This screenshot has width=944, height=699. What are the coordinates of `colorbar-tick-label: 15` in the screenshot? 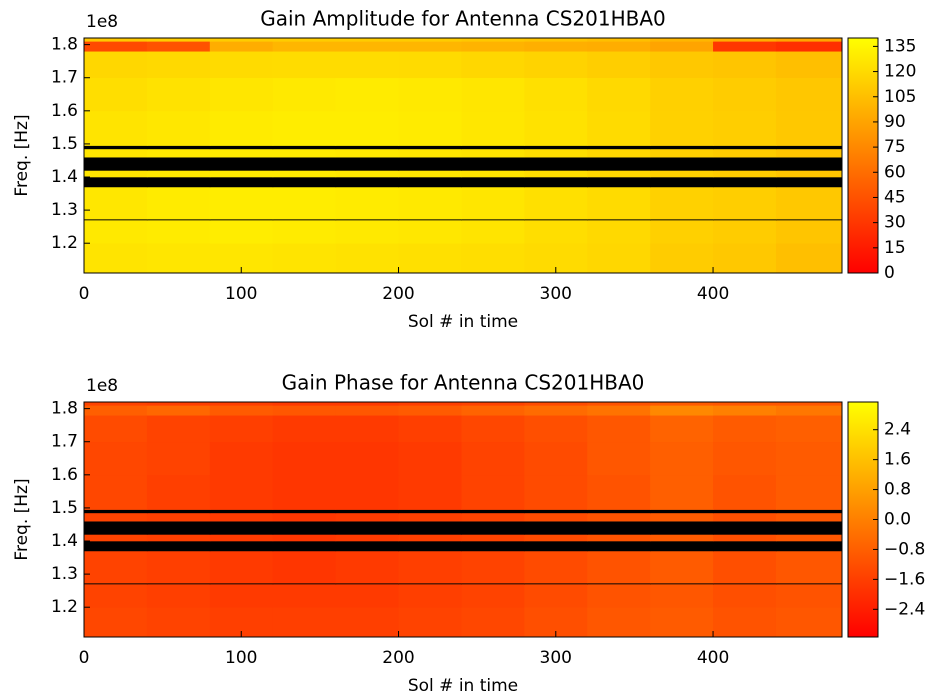 It's located at (895, 248).